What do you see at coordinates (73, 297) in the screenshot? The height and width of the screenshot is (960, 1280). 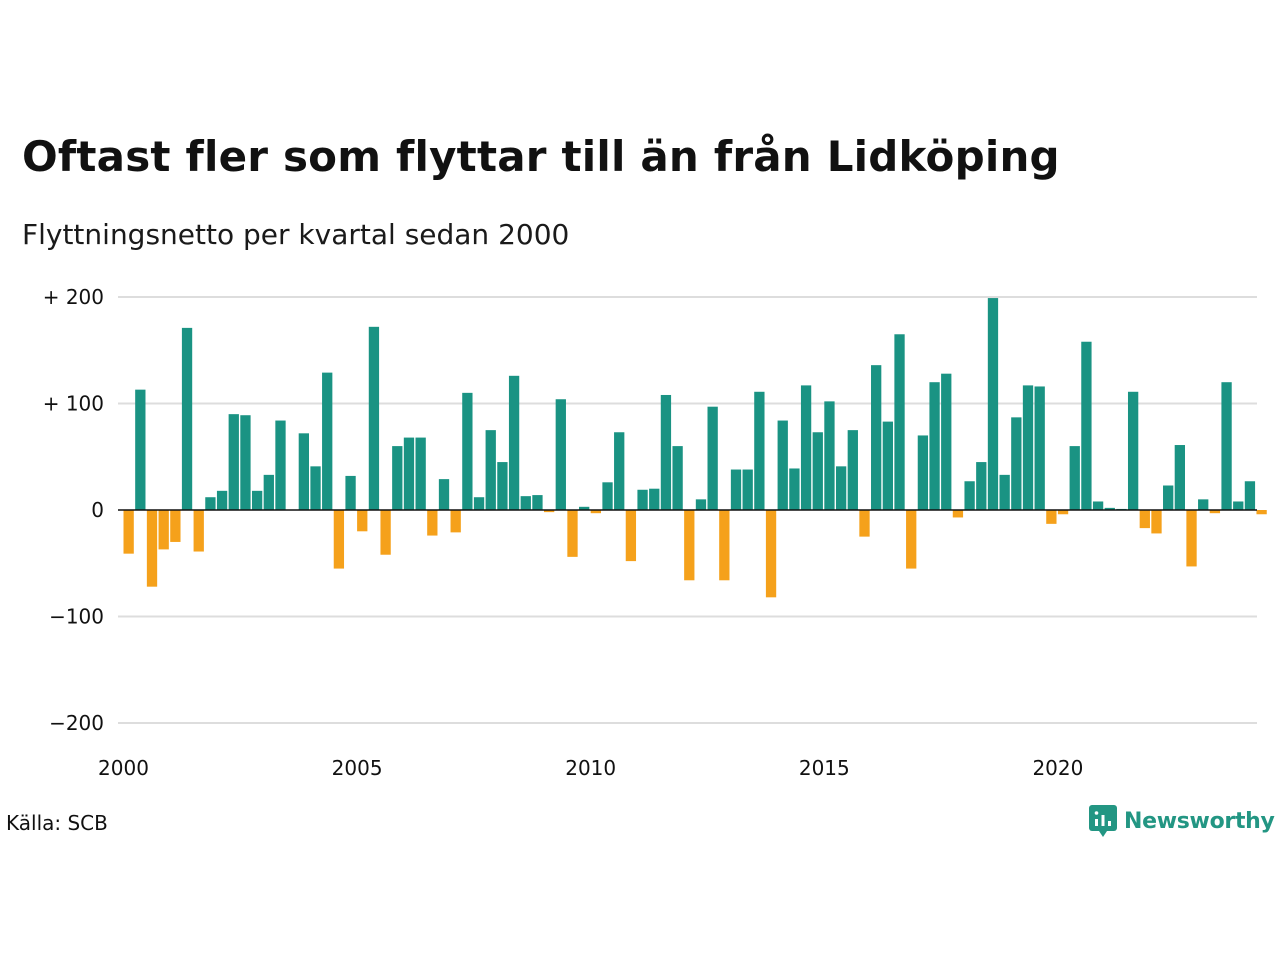 I see `y-tick-label: + 200` at bounding box center [73, 297].